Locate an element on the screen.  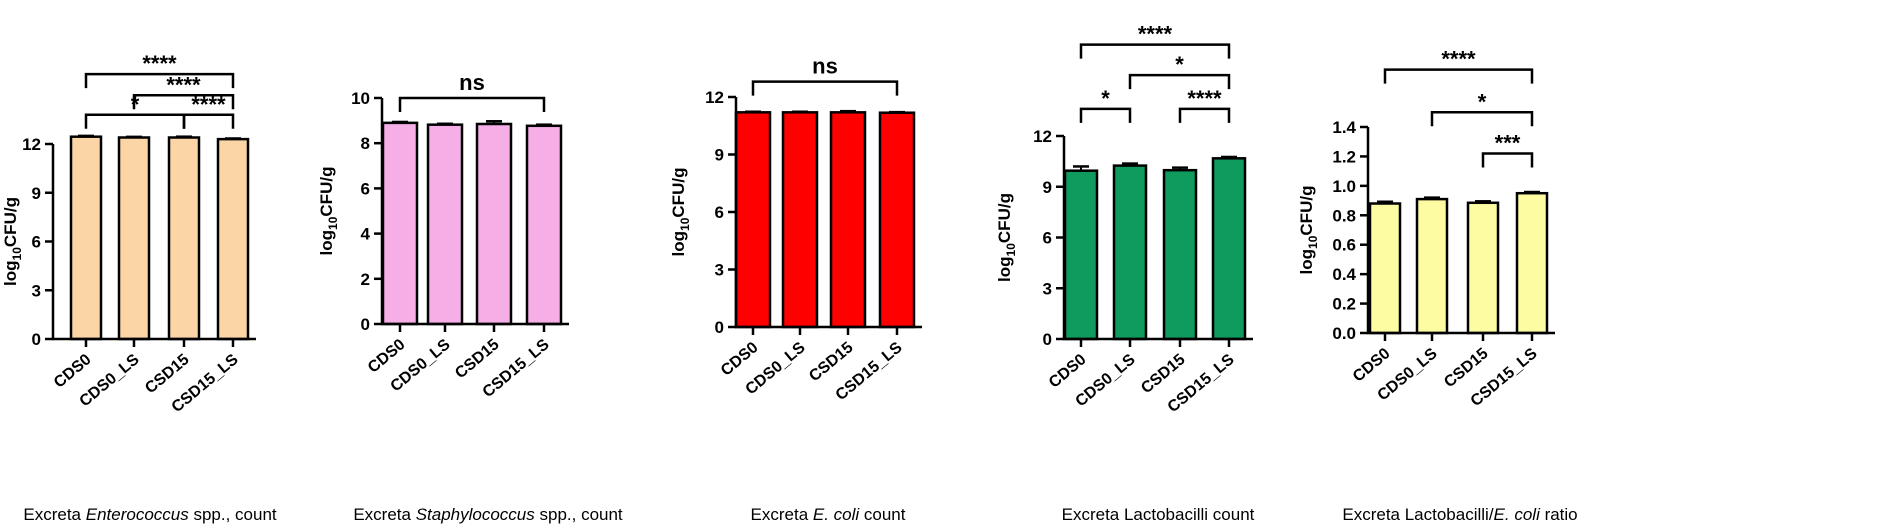
y-tick-label: 10 is located at coordinates (360, 98).